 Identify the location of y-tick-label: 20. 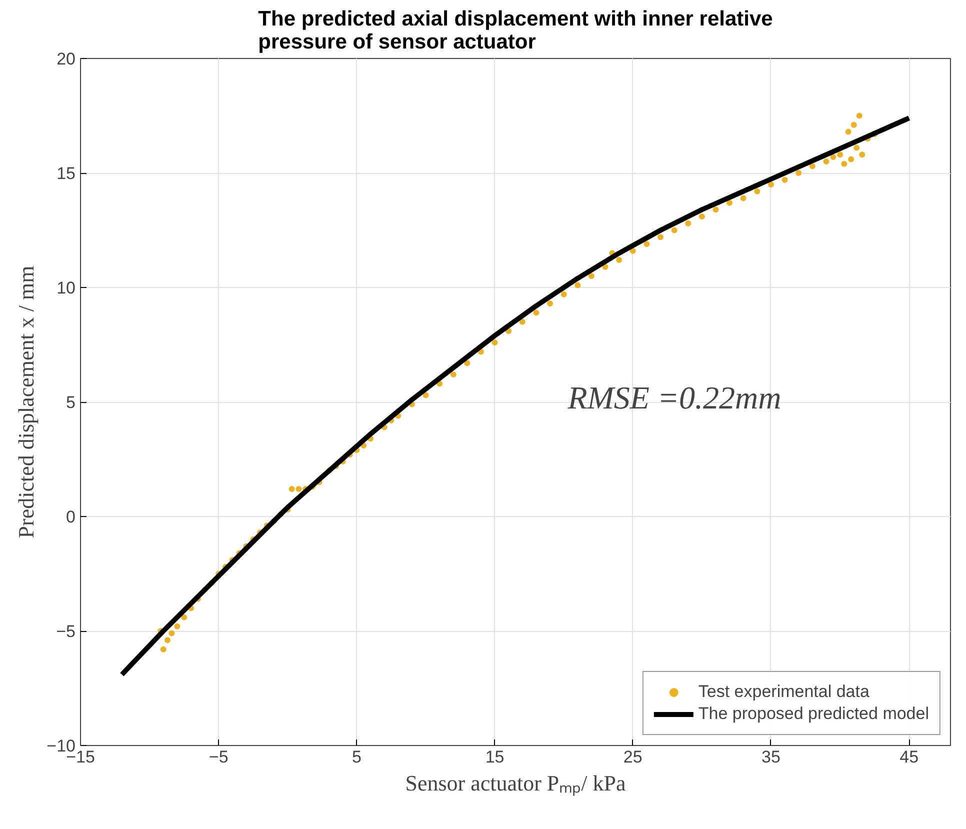
(66, 59).